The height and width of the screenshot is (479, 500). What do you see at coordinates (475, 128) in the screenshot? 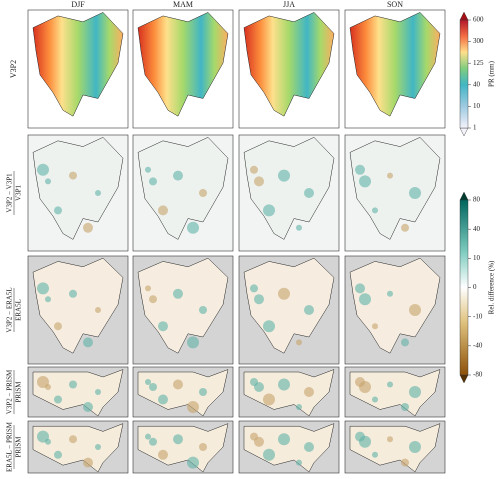
I see `colorbar-tick-label: 1` at bounding box center [475, 128].